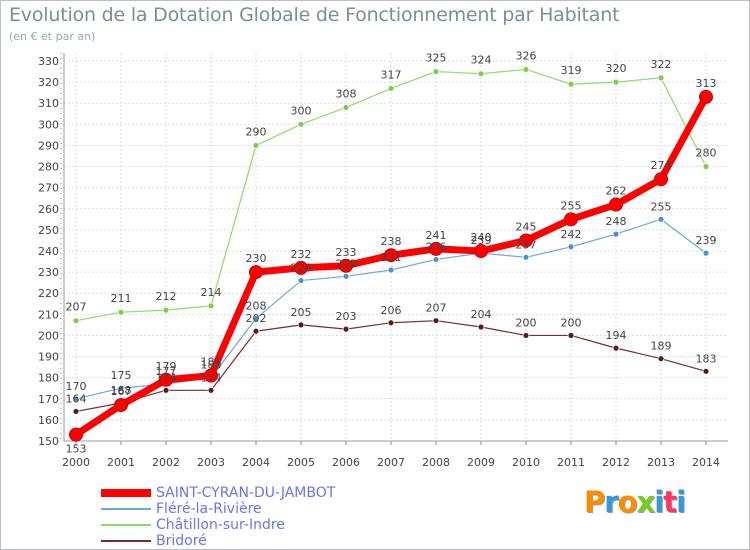  I want to click on x-tick-label: 2013, so click(661, 462).